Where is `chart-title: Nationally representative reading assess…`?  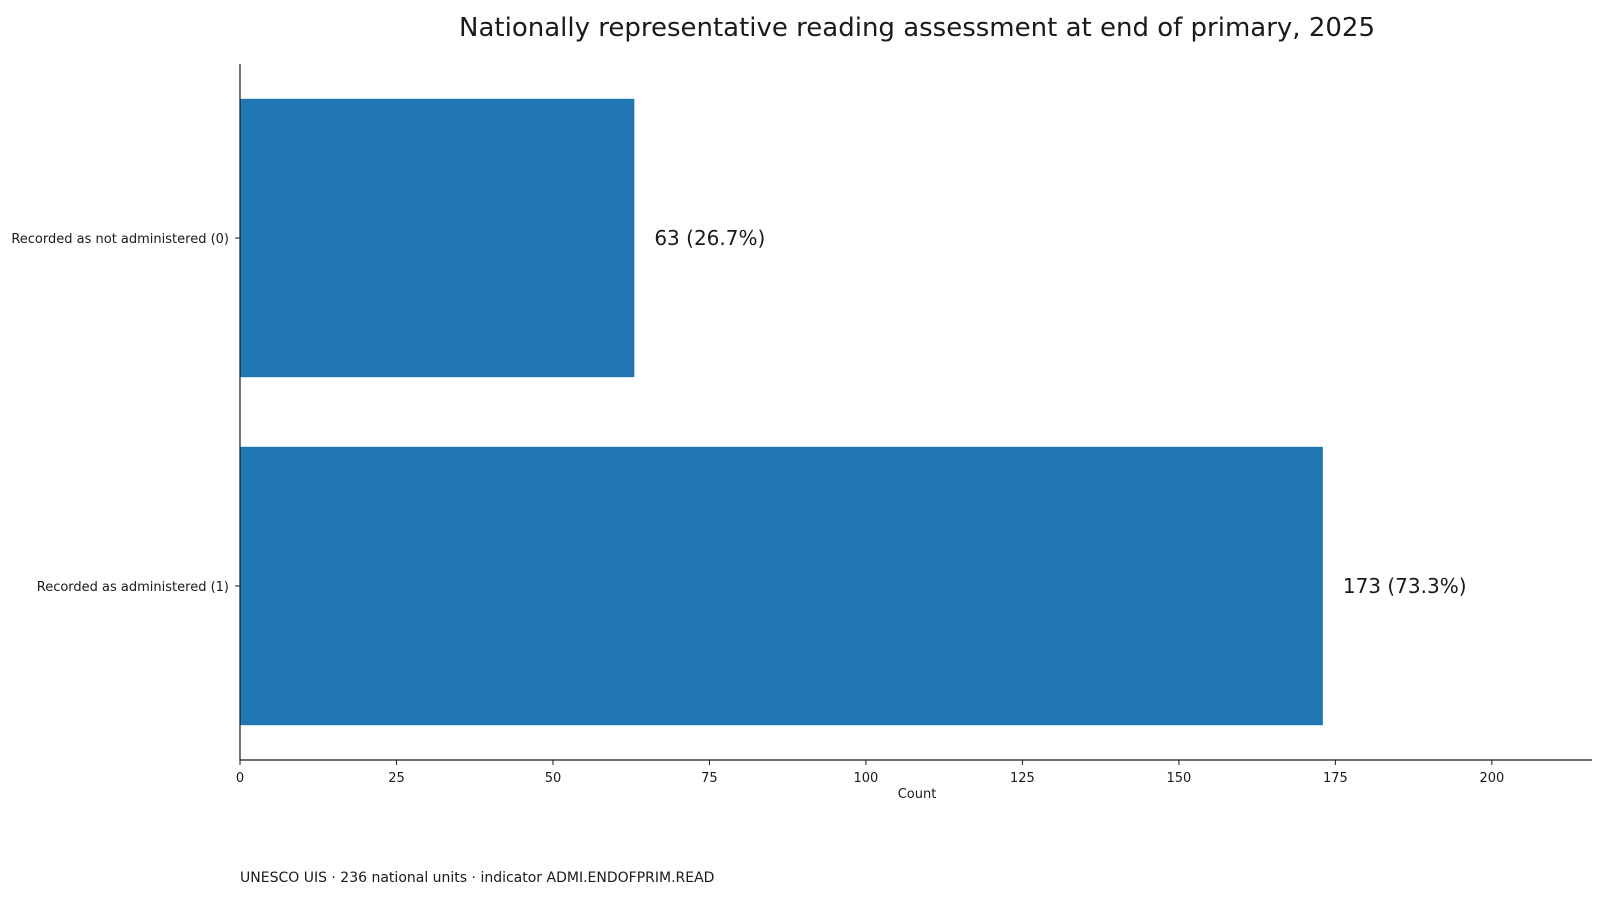 chart-title: Nationally representative reading assess… is located at coordinates (917, 28).